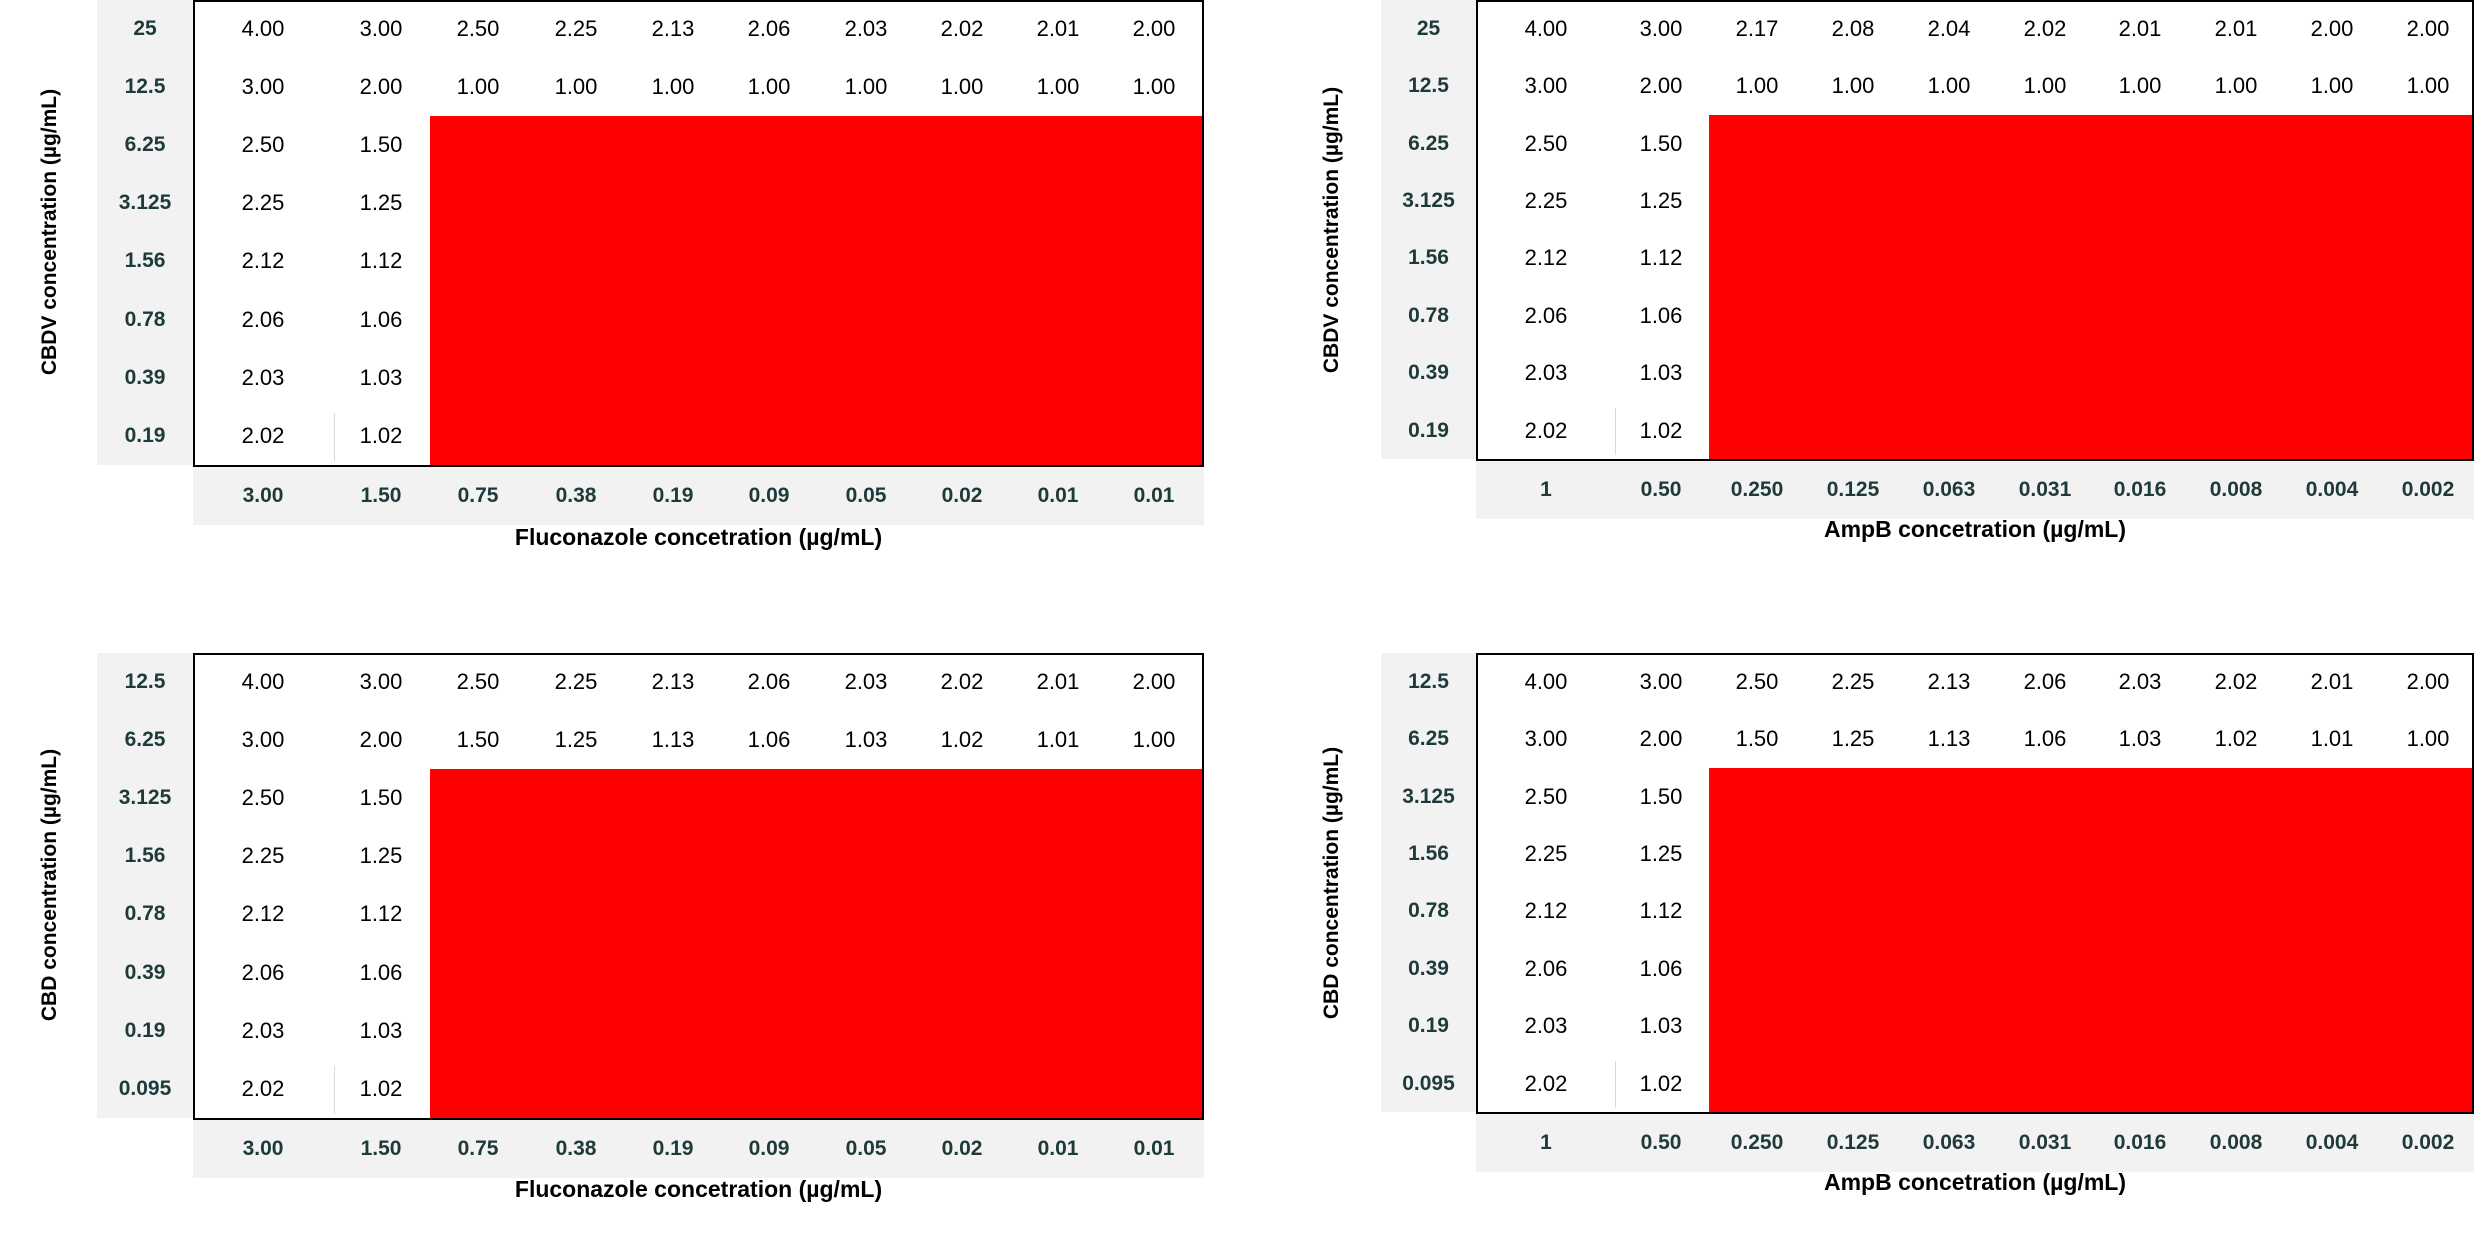  I want to click on row-header-label: 3.125, so click(145, 203).